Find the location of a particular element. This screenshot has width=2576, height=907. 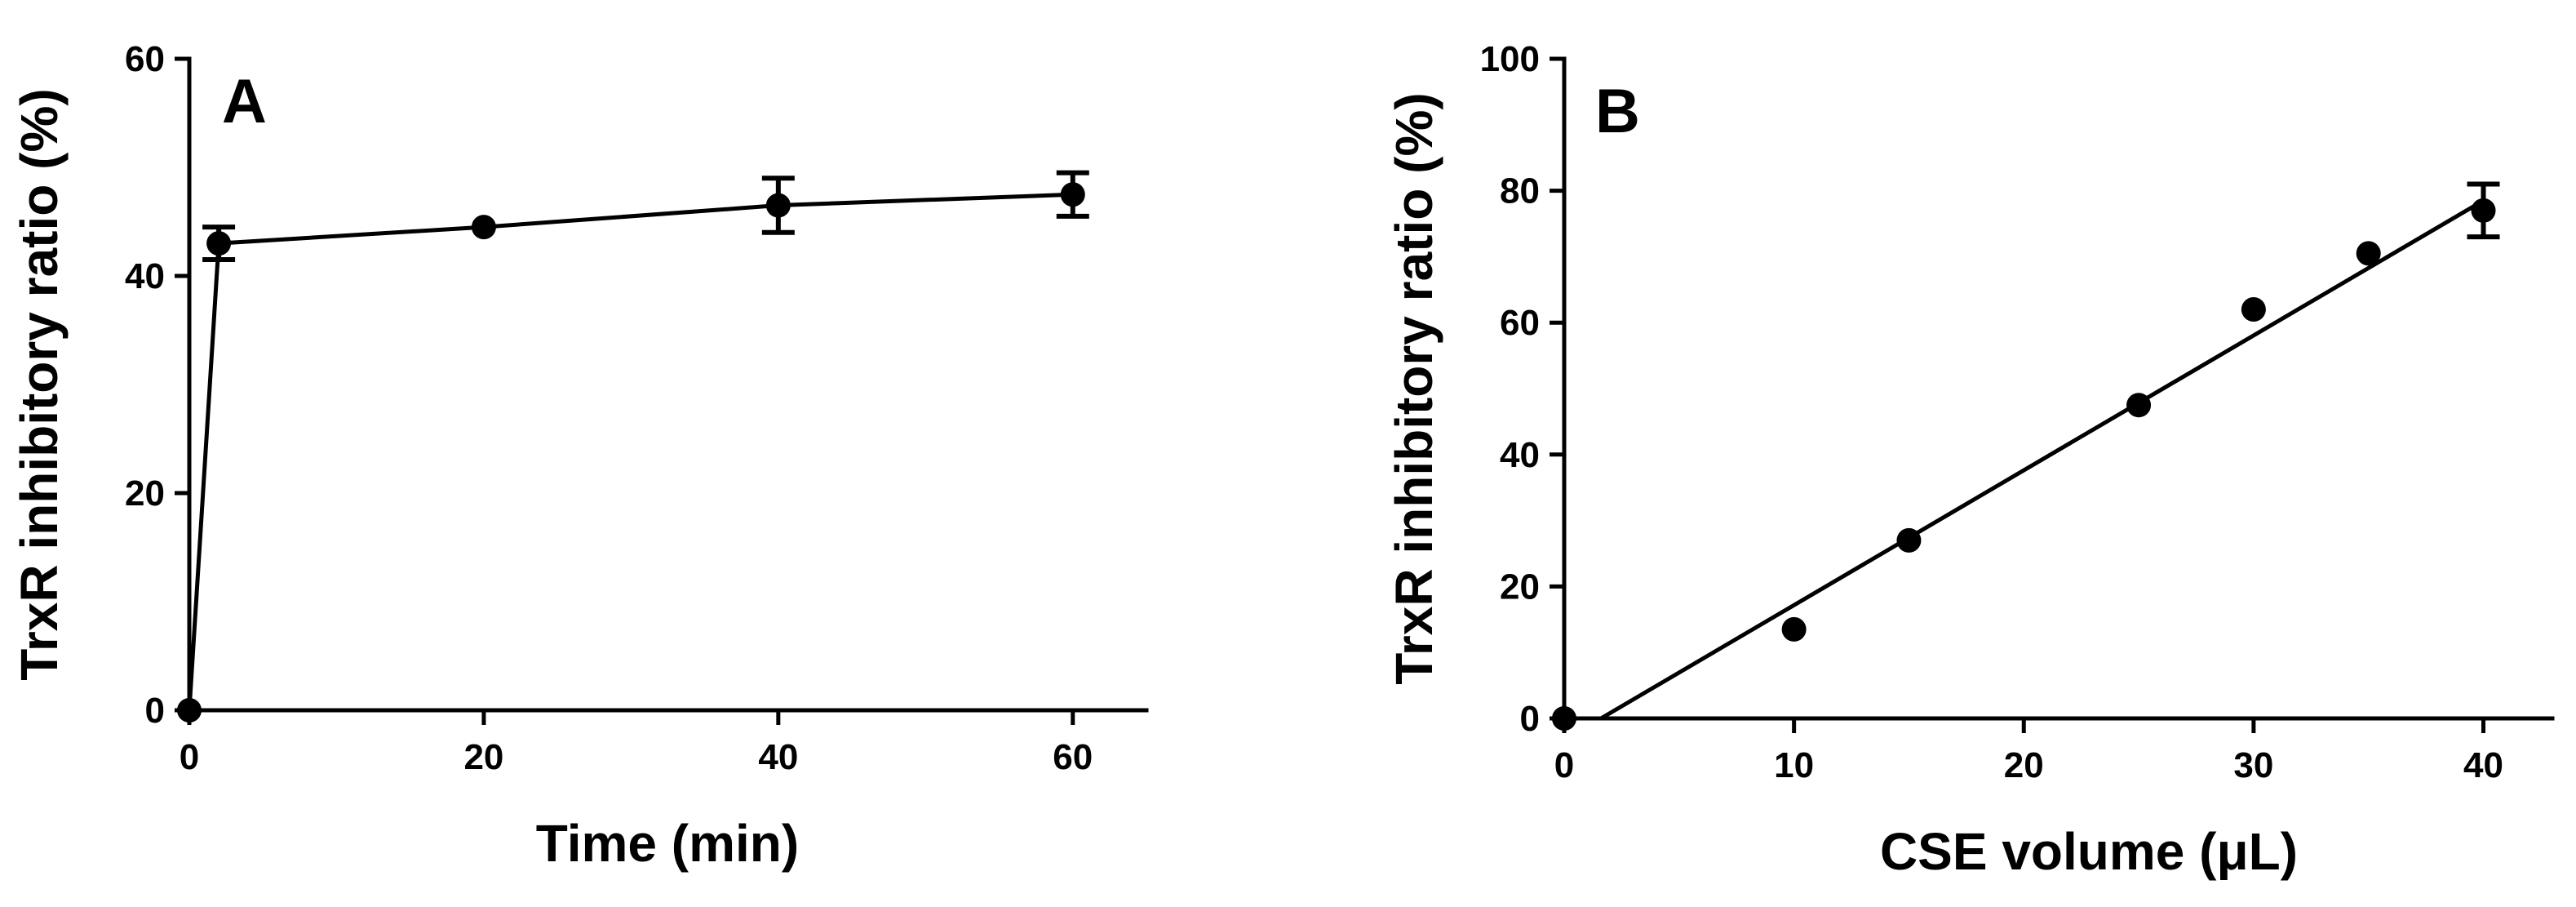

chart1-x-tick-label: 40 is located at coordinates (2483, 765).